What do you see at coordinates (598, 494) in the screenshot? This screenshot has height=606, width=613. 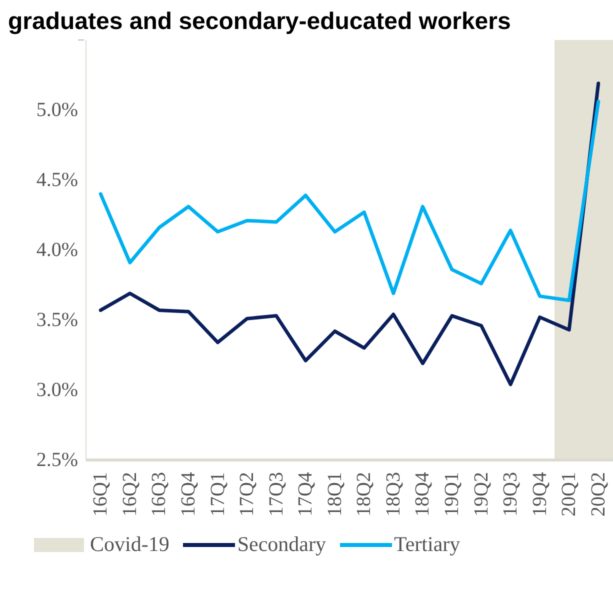 I see `x-tick-label: 20Q2` at bounding box center [598, 494].